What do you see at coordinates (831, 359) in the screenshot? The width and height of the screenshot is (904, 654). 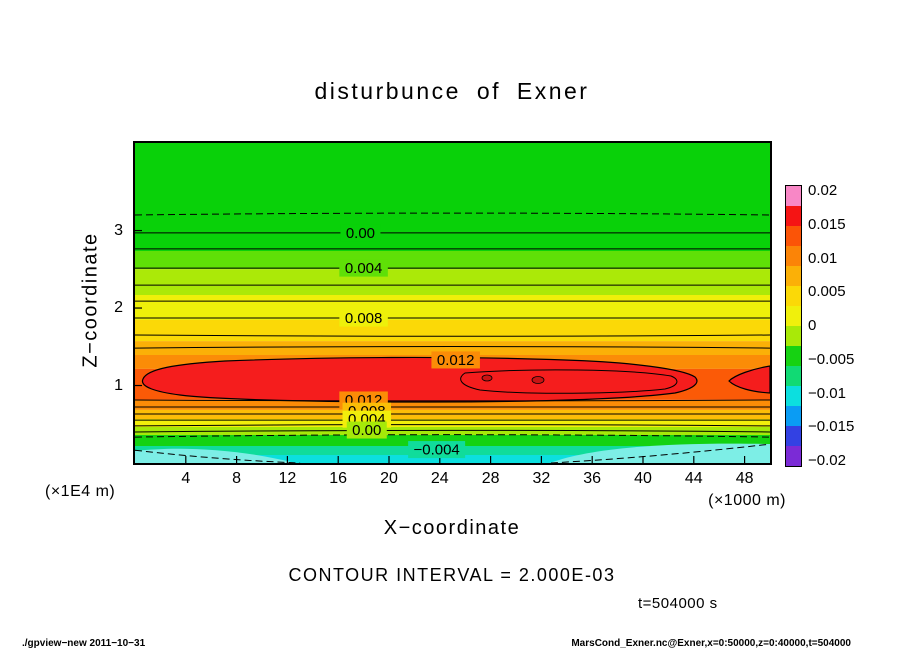 I see `colorbar-tick-label: −0.005` at bounding box center [831, 359].